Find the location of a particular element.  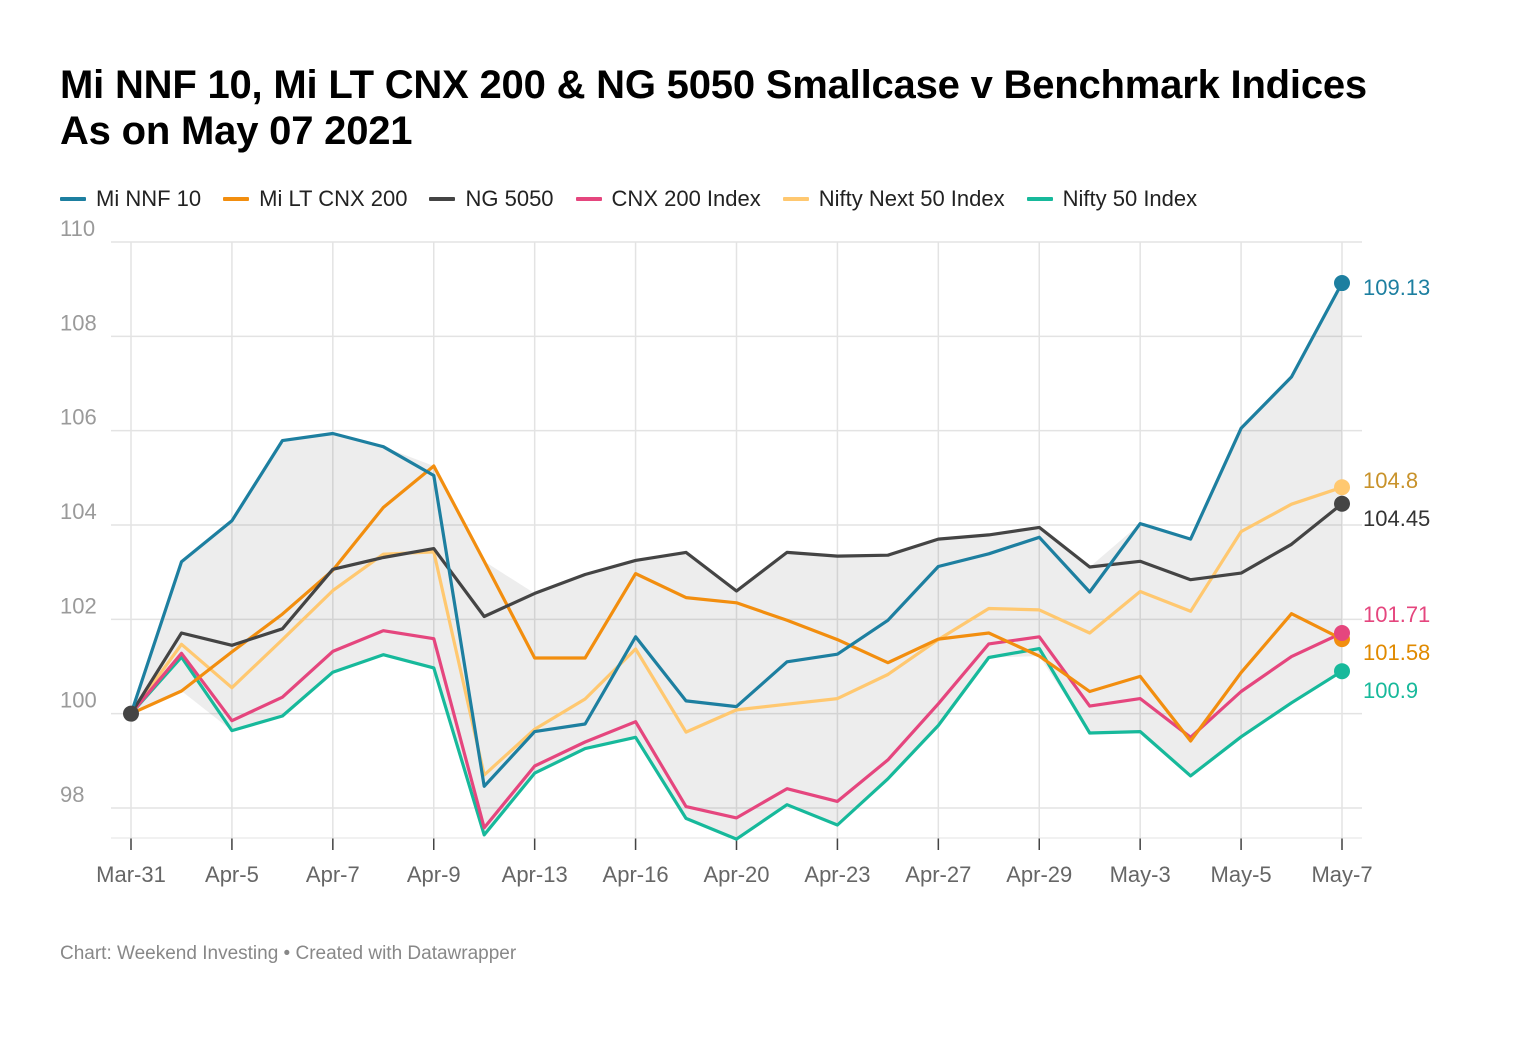

legend-item-nifty-50-index: Nifty 50 Index is located at coordinates (1112, 199).